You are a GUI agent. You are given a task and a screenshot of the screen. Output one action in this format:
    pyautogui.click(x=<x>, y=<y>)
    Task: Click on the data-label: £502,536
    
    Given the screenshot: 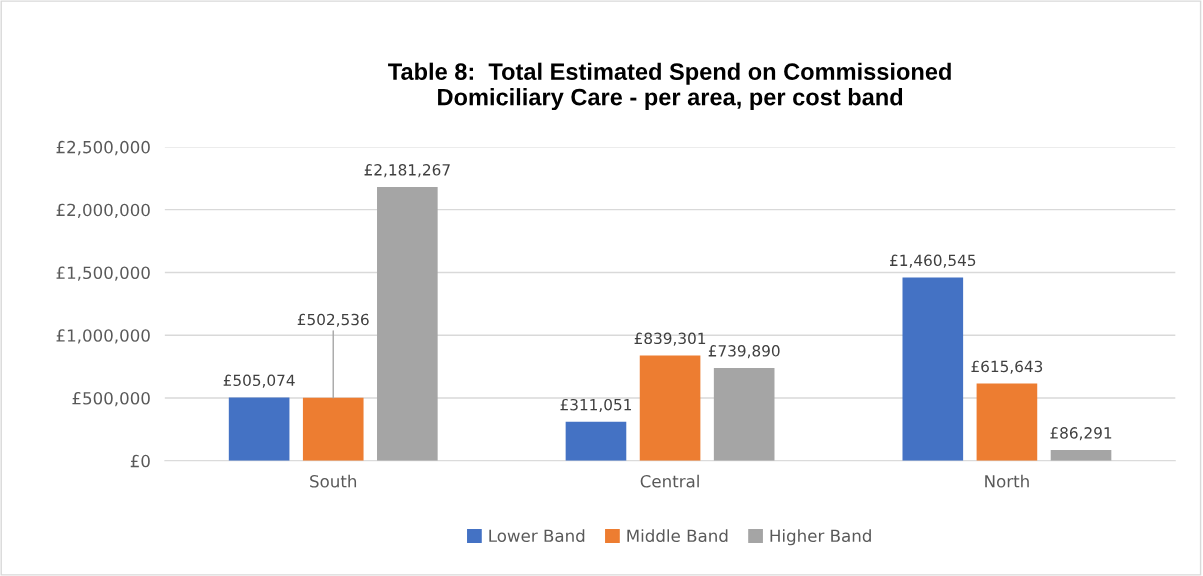 What is the action you would take?
    pyautogui.click(x=333, y=320)
    